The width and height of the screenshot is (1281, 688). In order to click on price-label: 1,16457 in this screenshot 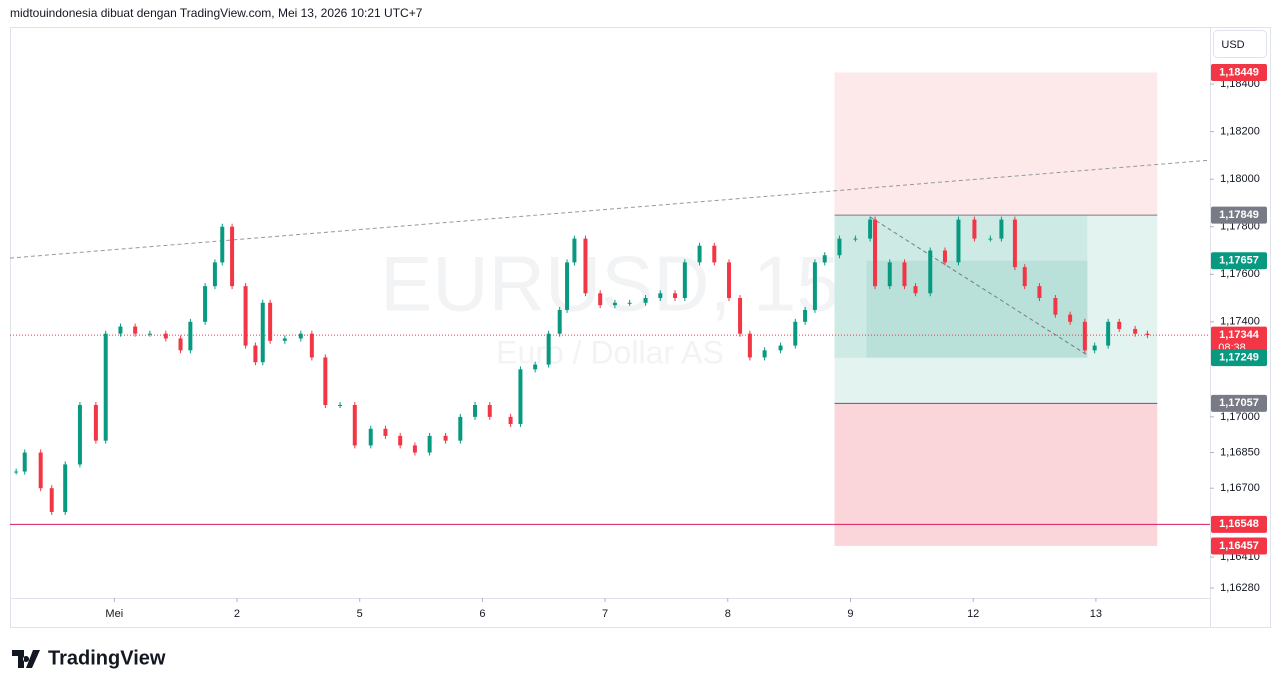, I will do `click(1239, 546)`.